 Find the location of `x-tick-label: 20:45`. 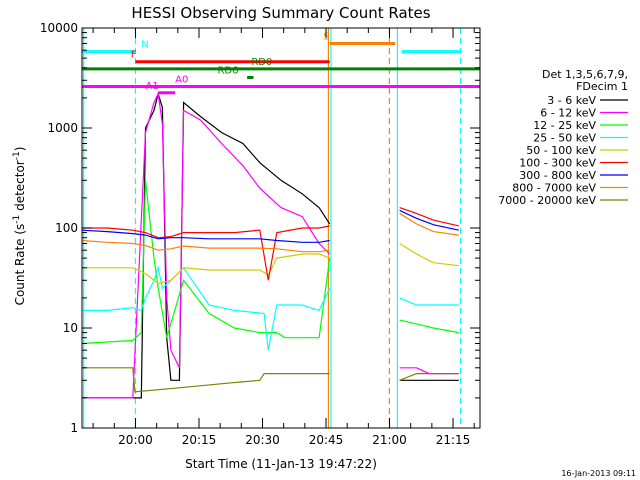

x-tick-label: 20:45 is located at coordinates (326, 440).